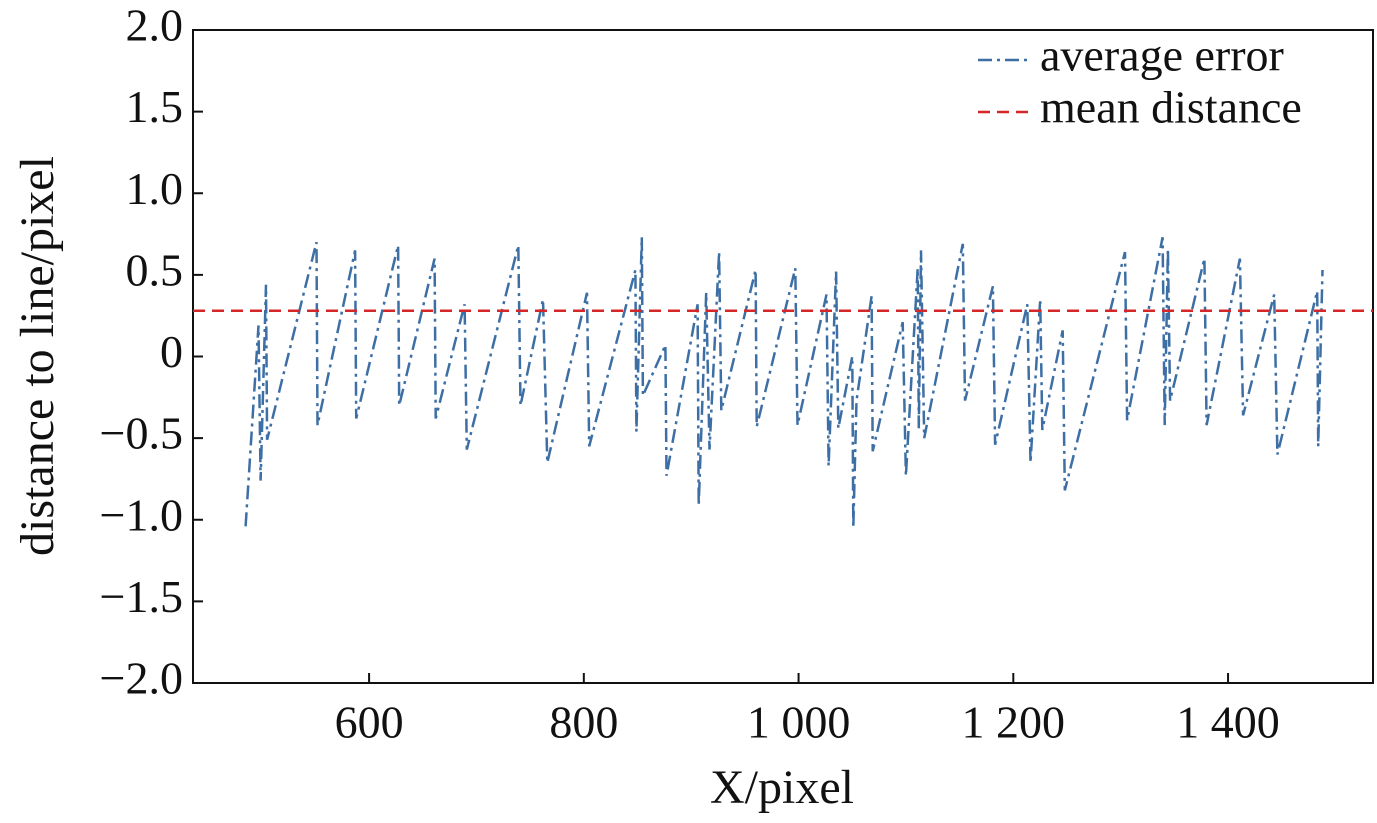 Image resolution: width=1377 pixels, height=823 pixels. What do you see at coordinates (799, 722) in the screenshot?
I see `x-tick-label: 1 000` at bounding box center [799, 722].